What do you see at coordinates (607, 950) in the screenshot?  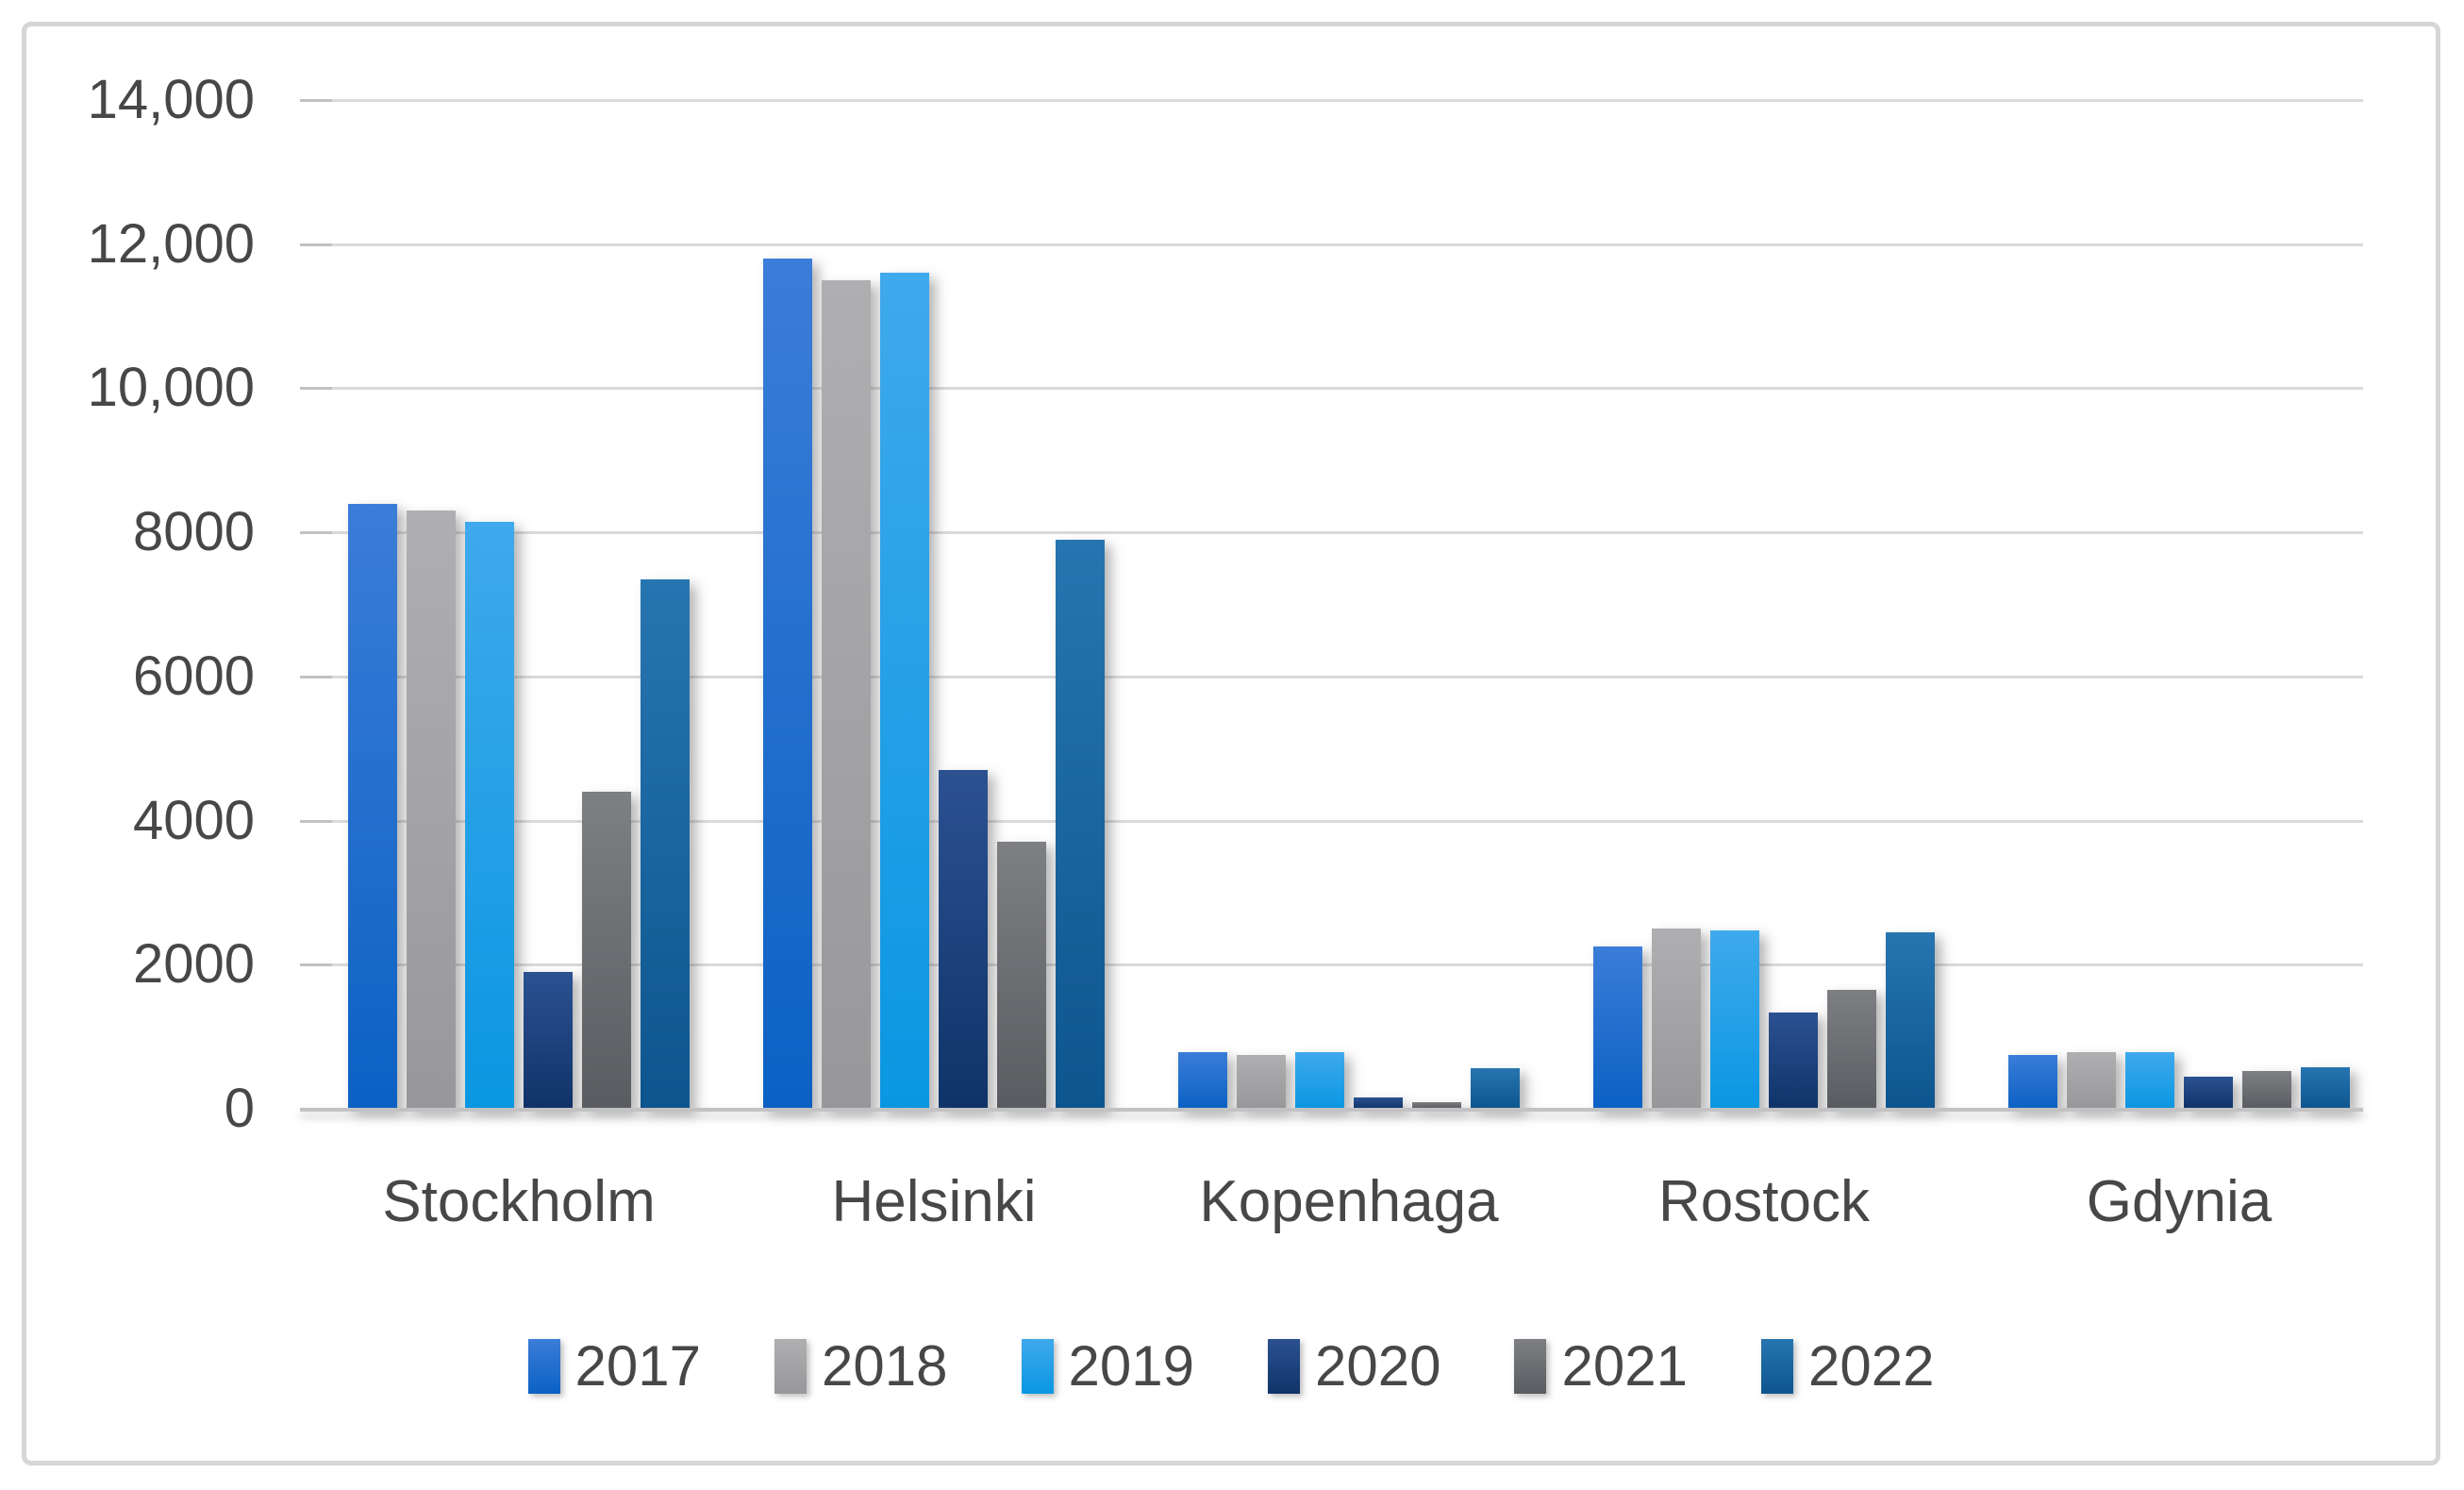 I see `bar-stockholm-2021` at bounding box center [607, 950].